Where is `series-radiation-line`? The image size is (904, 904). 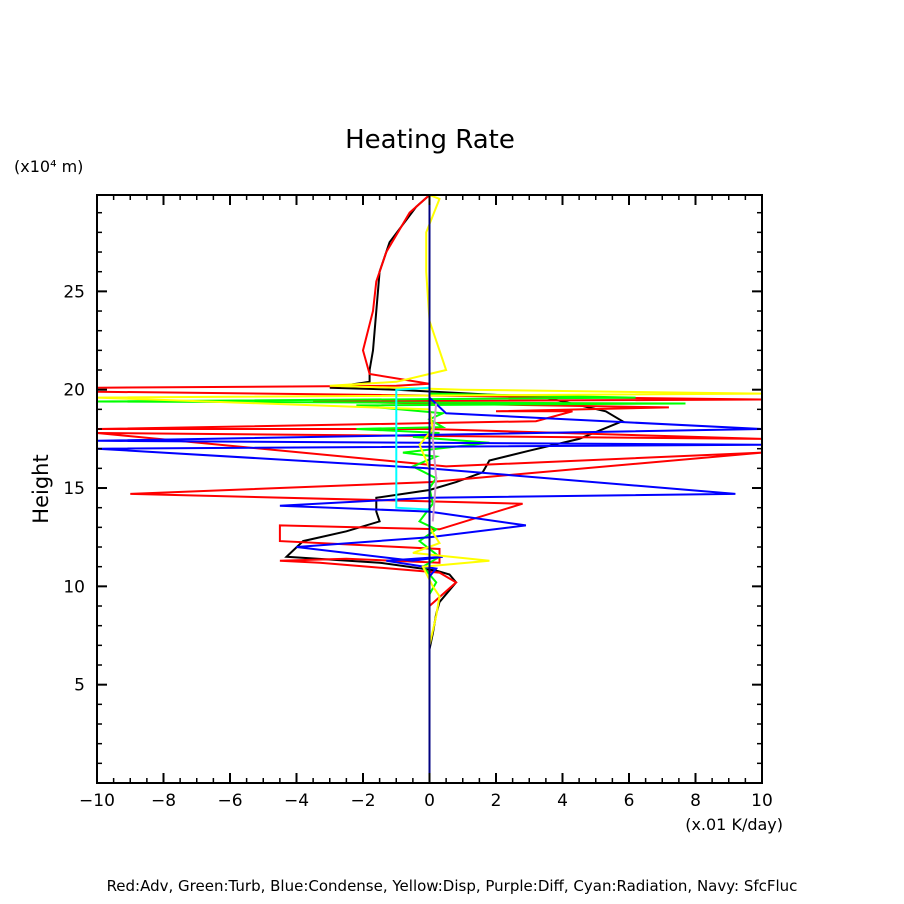 series-radiation-line is located at coordinates (412, 448).